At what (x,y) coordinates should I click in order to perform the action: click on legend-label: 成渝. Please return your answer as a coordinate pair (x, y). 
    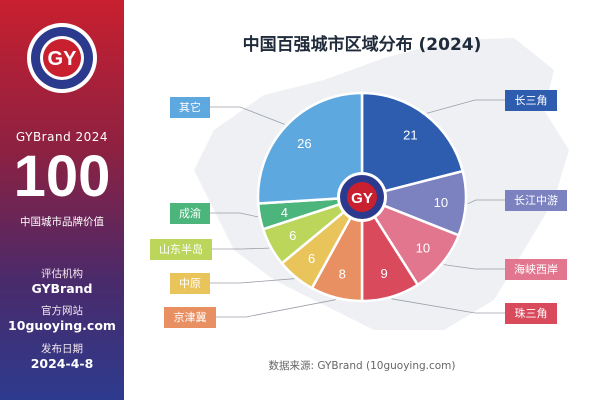
    Looking at the image, I should click on (190, 213).